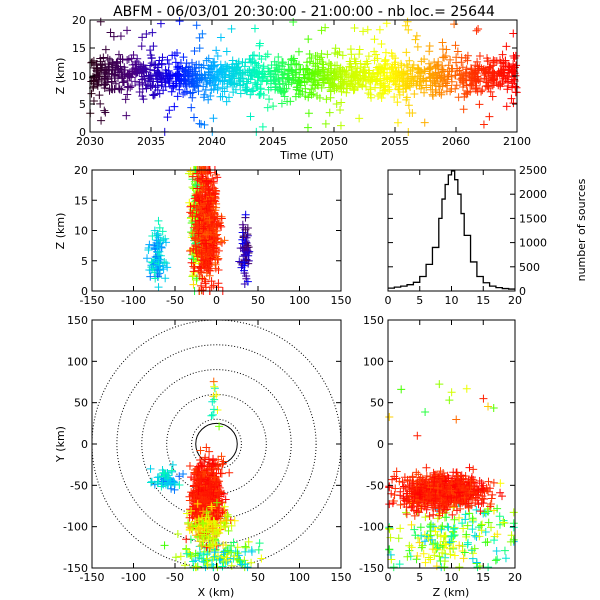 The image size is (600, 600). Describe the element at coordinates (273, 141) in the screenshot. I see `x-tick-label: 2045` at that location.